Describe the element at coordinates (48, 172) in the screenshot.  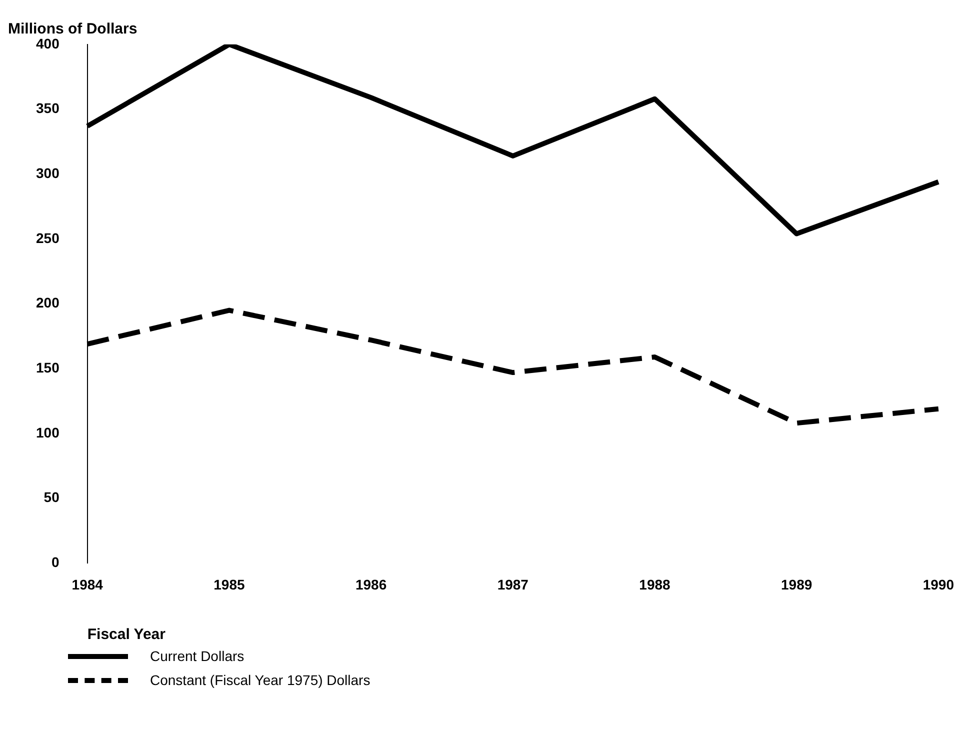
I see `y-tick-label: 300` at that location.